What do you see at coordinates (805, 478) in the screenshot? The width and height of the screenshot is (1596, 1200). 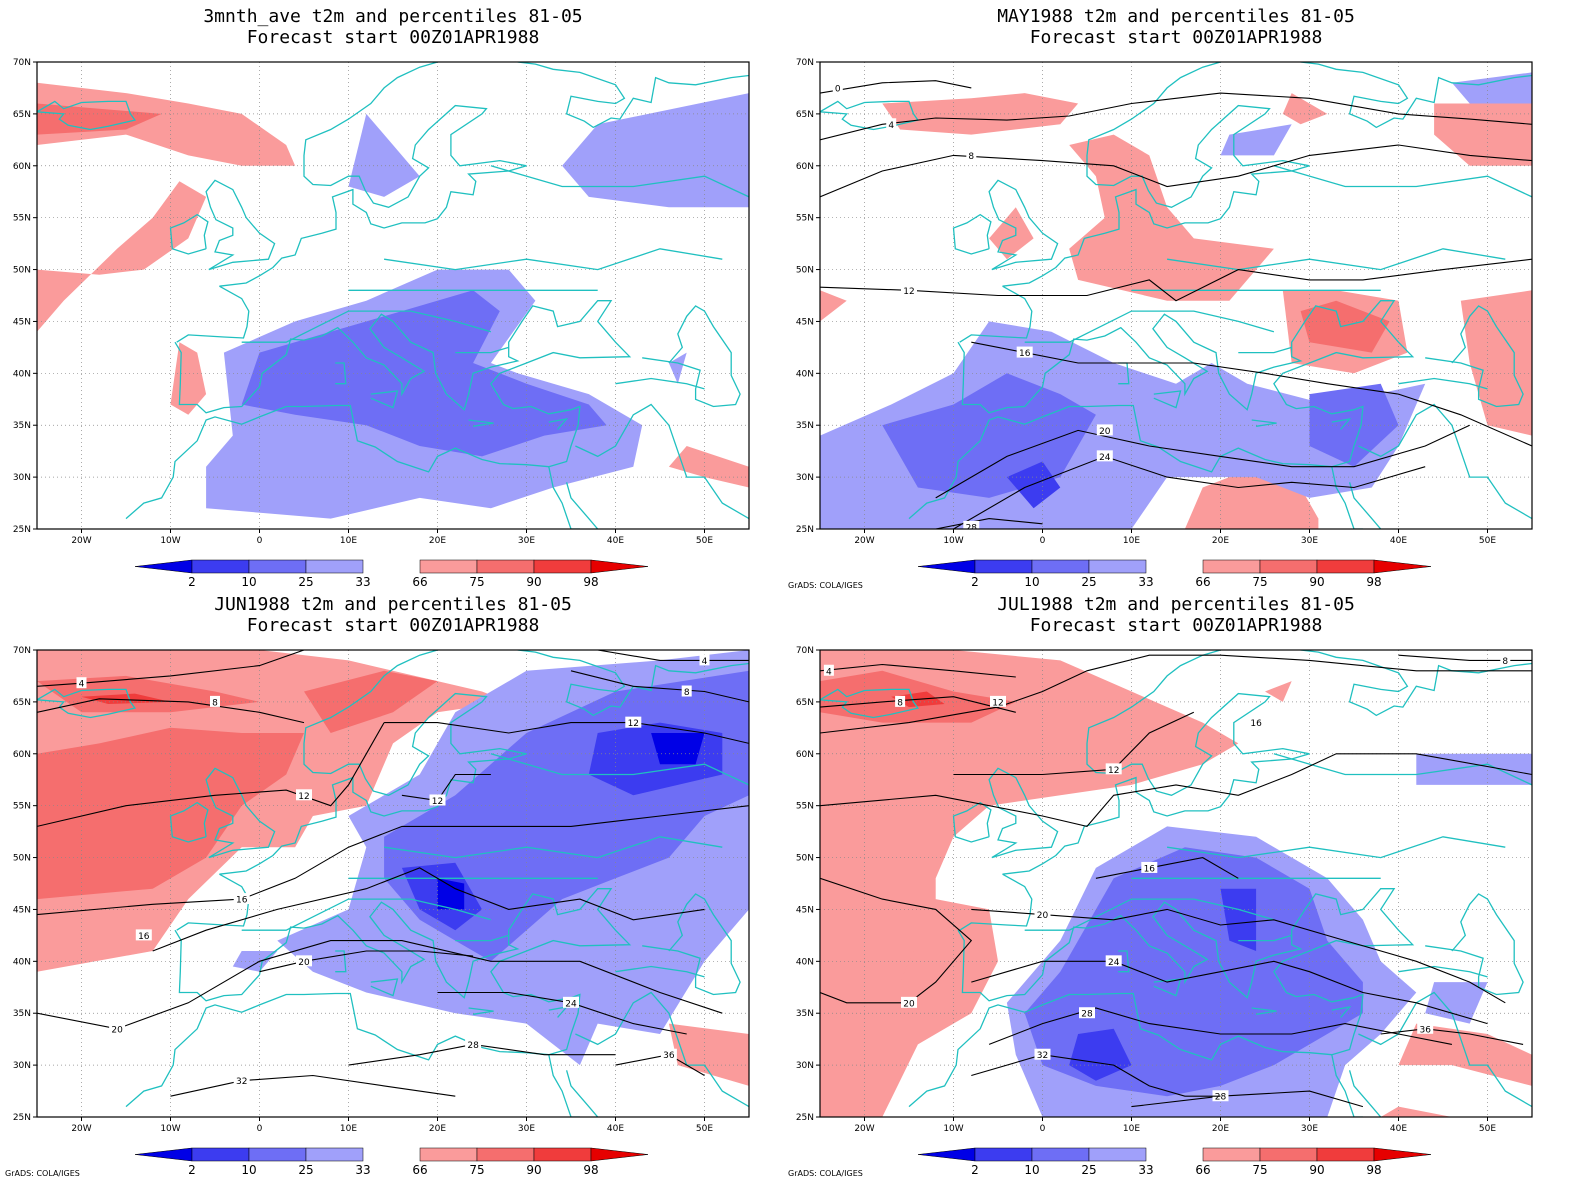 I see `y-tick-label: 30N` at bounding box center [805, 478].